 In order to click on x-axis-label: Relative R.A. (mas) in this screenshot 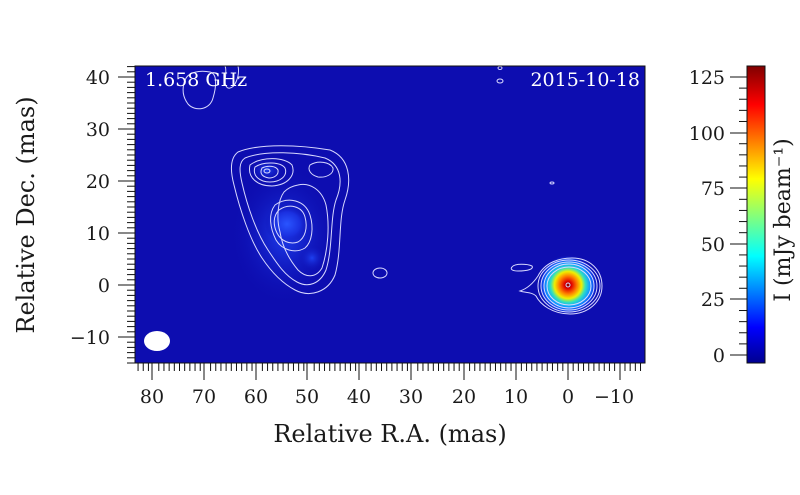, I will do `click(389, 434)`.